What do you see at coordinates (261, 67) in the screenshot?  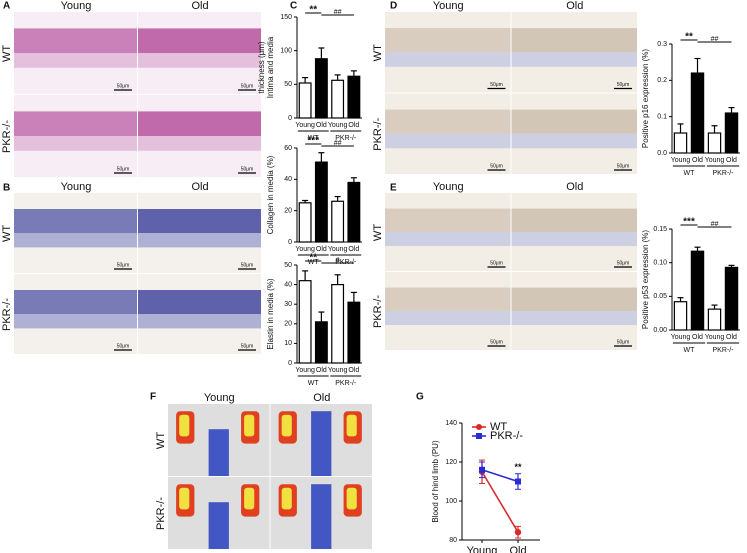 I see `y-axis-label: thickness (μm)` at bounding box center [261, 67].